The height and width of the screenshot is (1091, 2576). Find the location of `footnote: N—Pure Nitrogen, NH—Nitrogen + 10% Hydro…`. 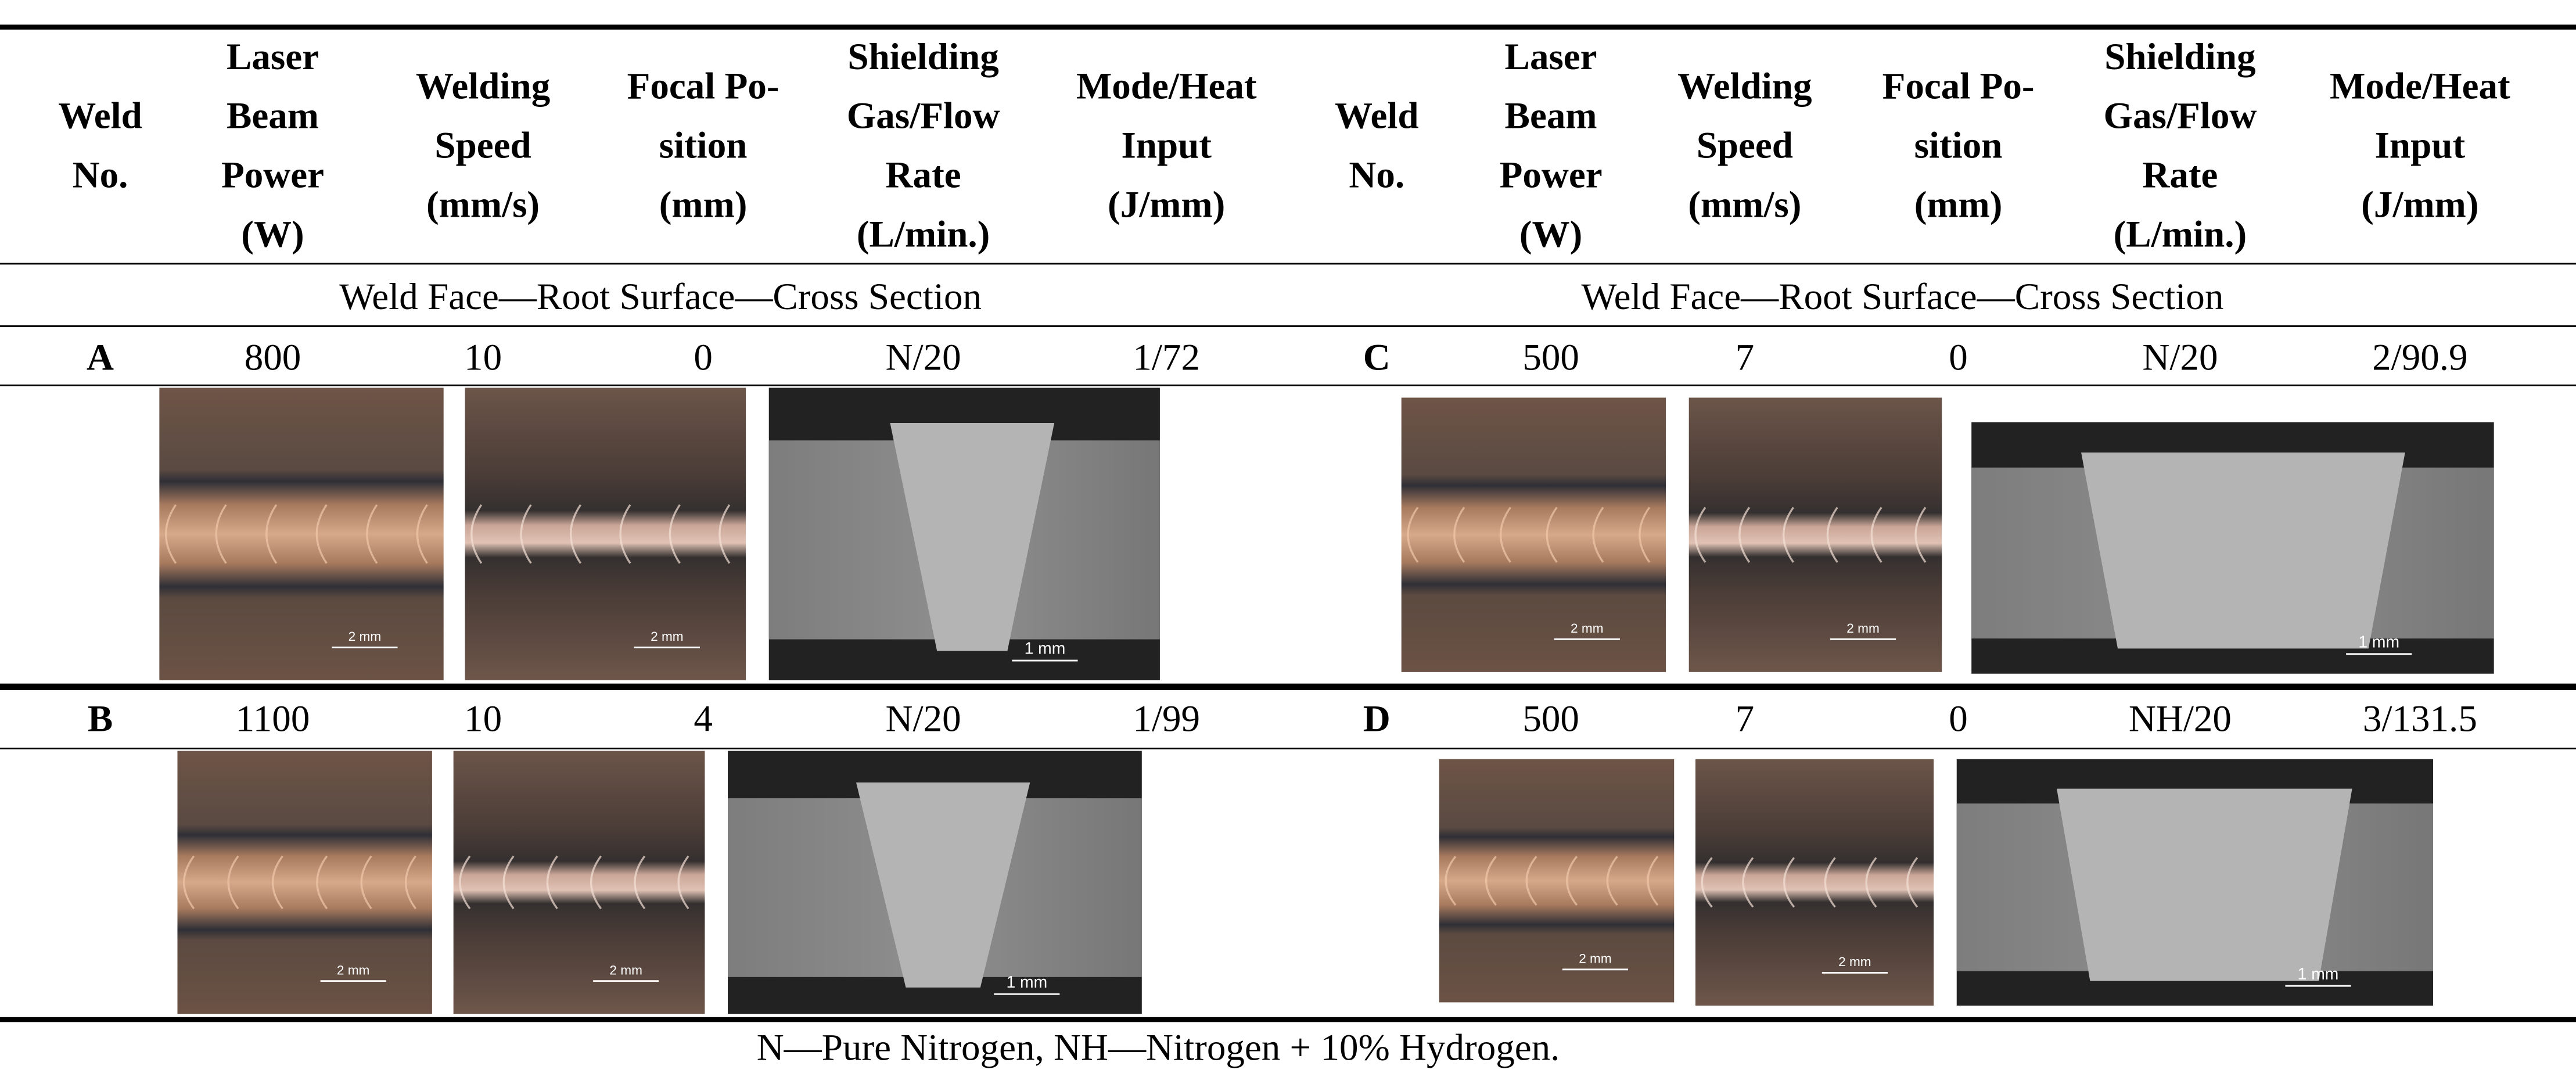

footnote: N—Pure Nitrogen, NH—Nitrogen + 10% Hydro… is located at coordinates (1158, 1047).